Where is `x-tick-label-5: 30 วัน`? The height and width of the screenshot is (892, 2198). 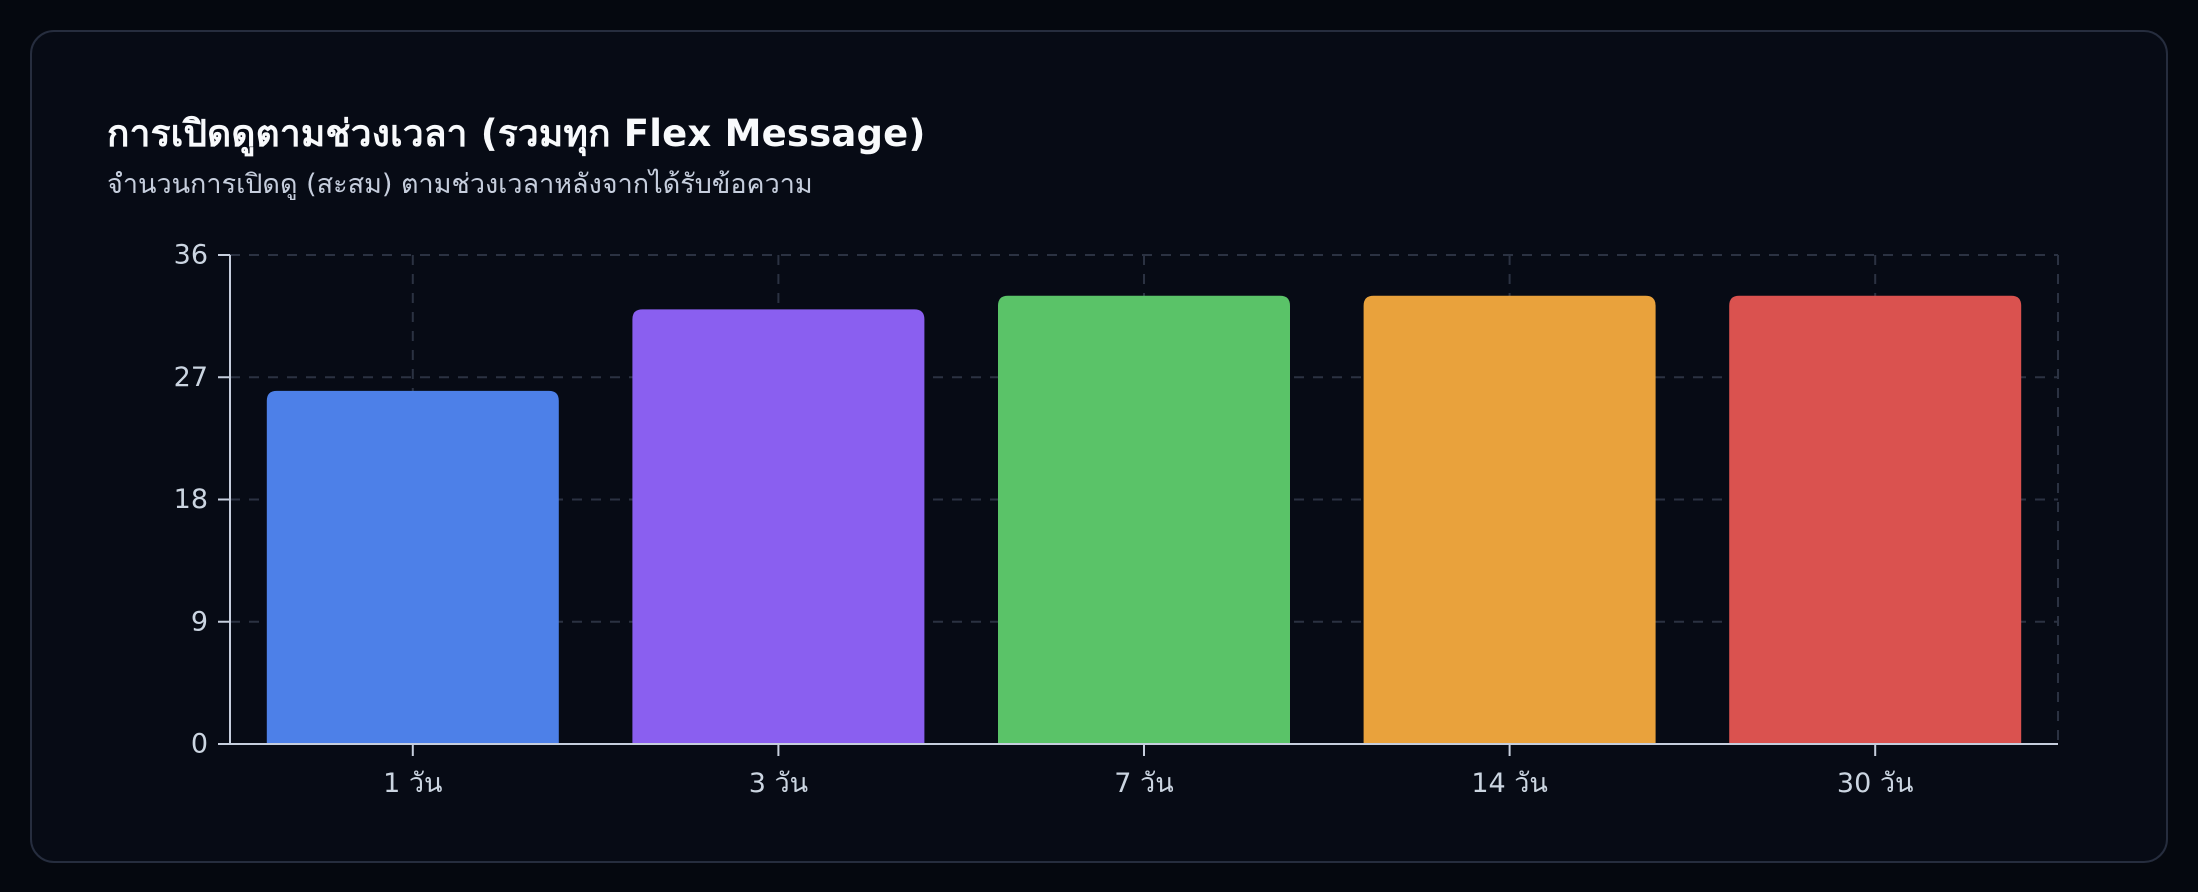
x-tick-label-5: 30 วัน is located at coordinates (1875, 783).